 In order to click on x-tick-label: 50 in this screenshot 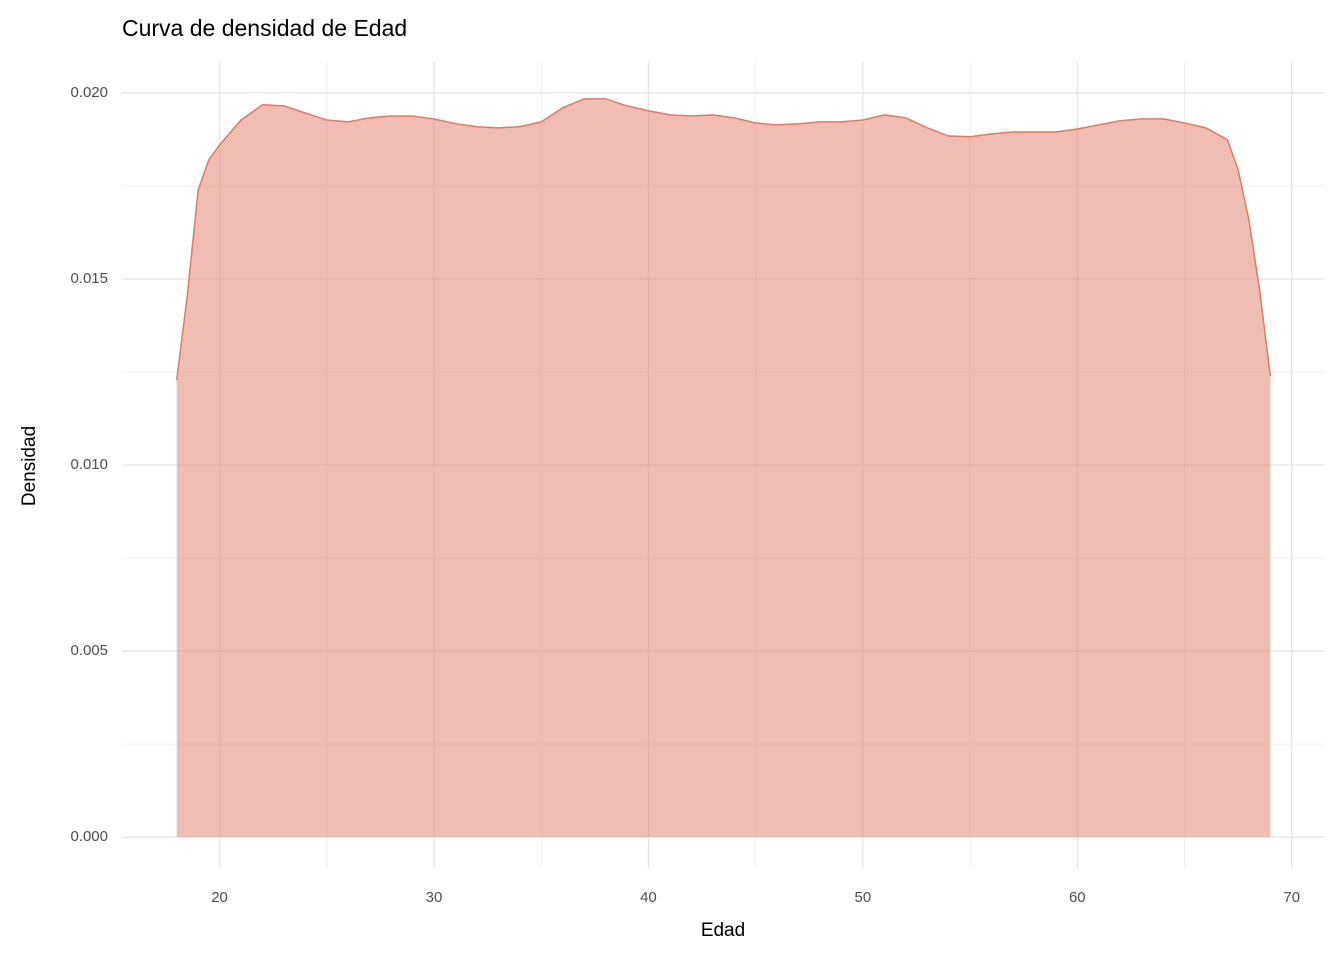, I will do `click(863, 897)`.